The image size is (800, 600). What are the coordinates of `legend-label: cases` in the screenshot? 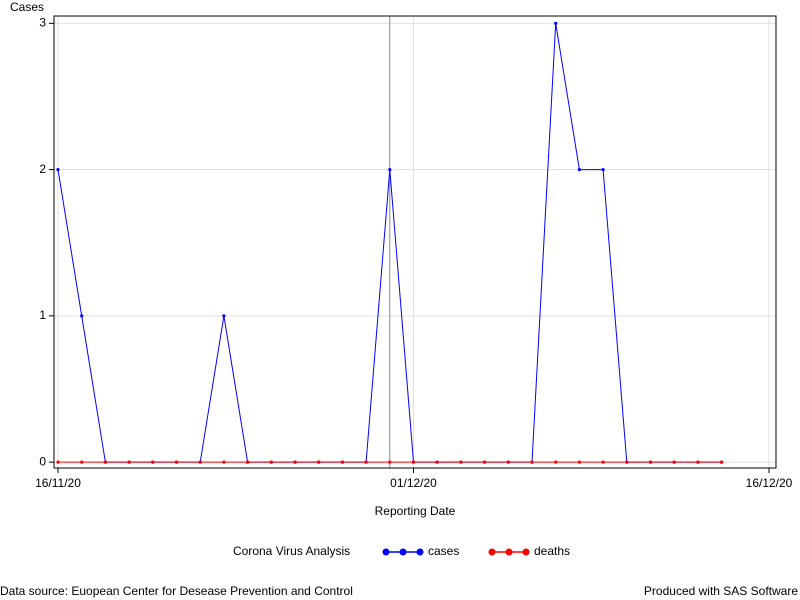 It's located at (443, 551).